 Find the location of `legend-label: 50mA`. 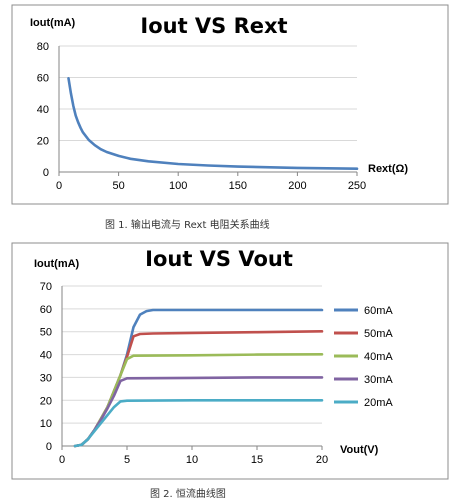

legend-label: 50mA is located at coordinates (378, 334).